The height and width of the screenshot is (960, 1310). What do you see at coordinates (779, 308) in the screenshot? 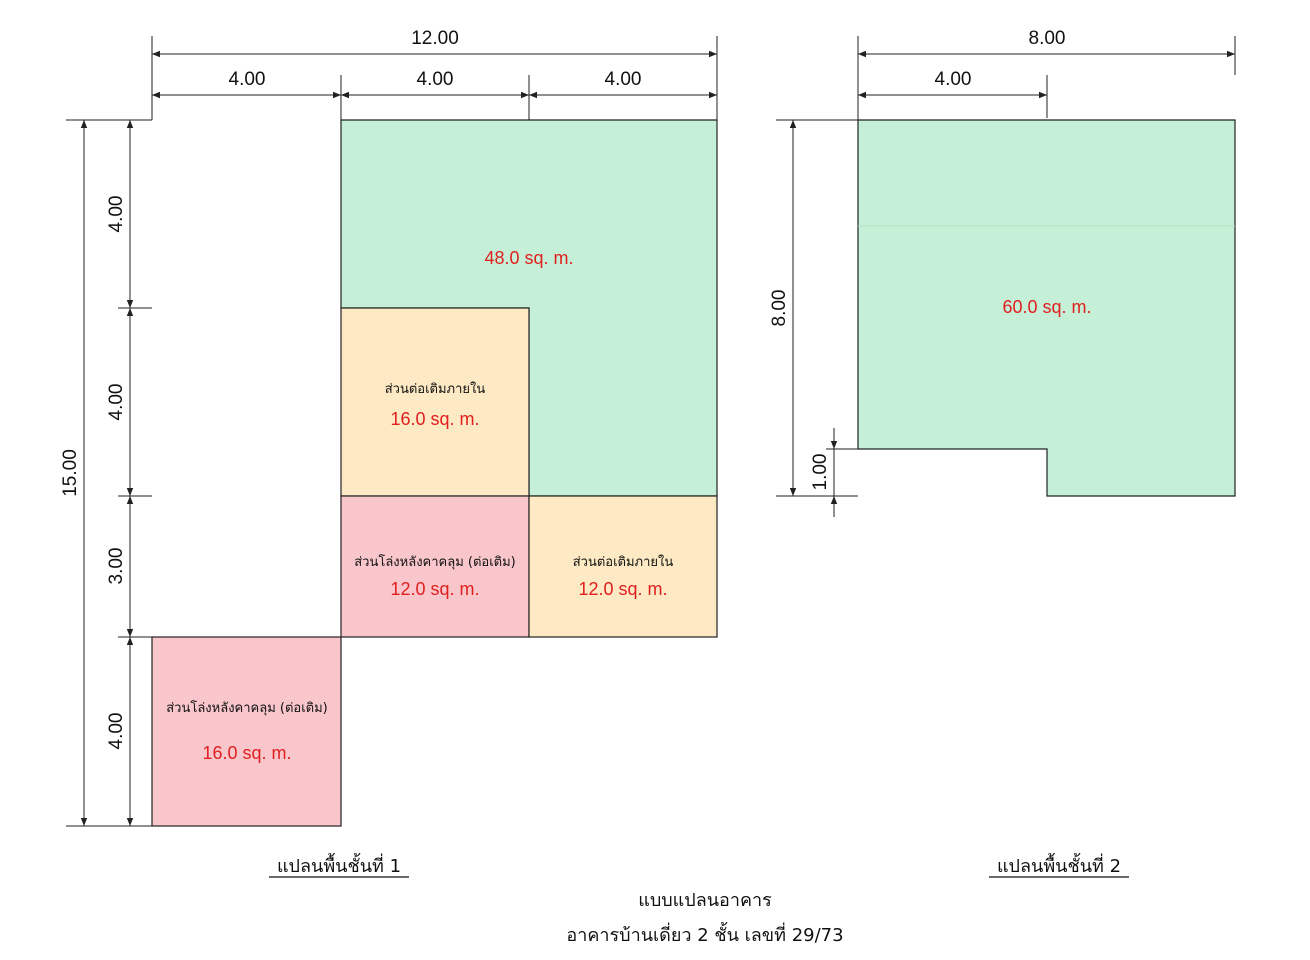
I see `dim-plan2-height: 8.00` at bounding box center [779, 308].